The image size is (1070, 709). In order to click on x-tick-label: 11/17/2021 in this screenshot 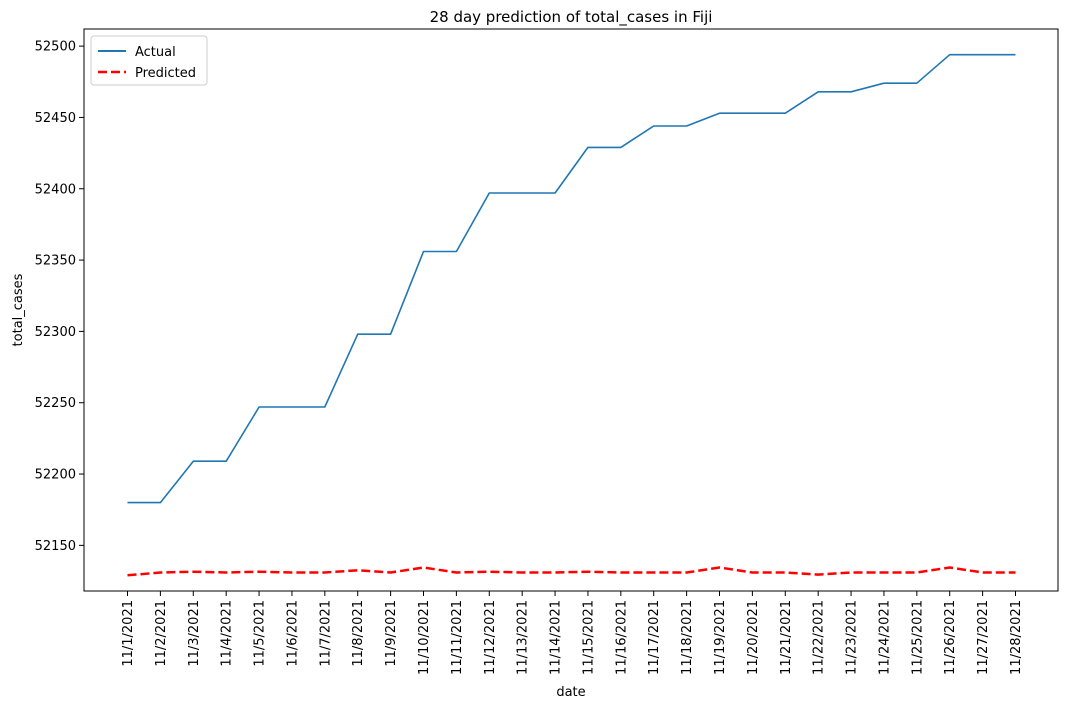, I will do `click(654, 637)`.